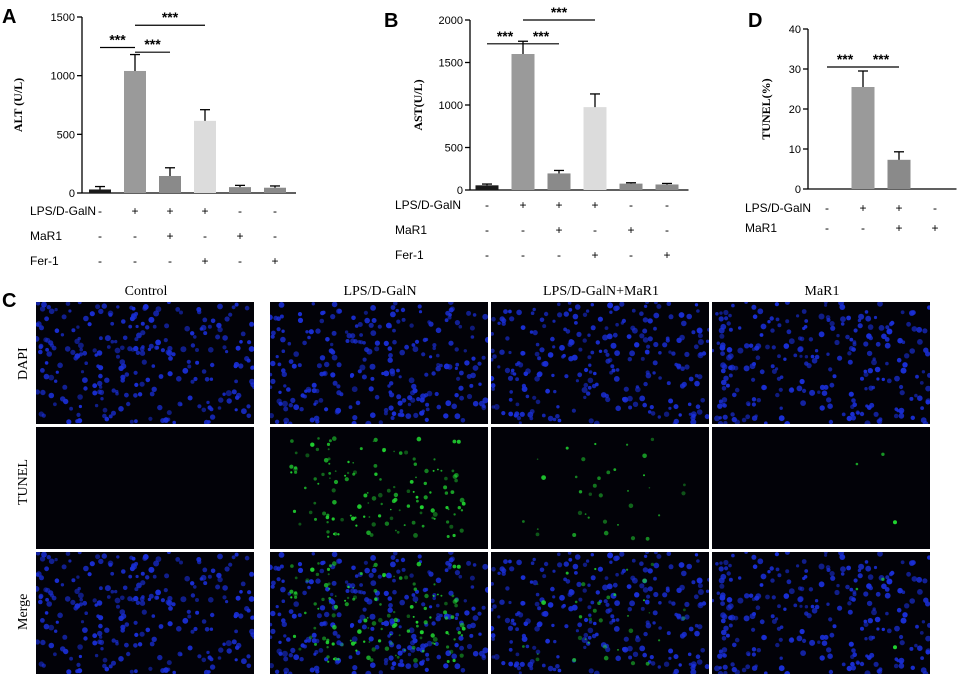 The width and height of the screenshot is (962, 680). Describe the element at coordinates (44, 261) in the screenshot. I see `condition-label-A: Fer-1` at that location.